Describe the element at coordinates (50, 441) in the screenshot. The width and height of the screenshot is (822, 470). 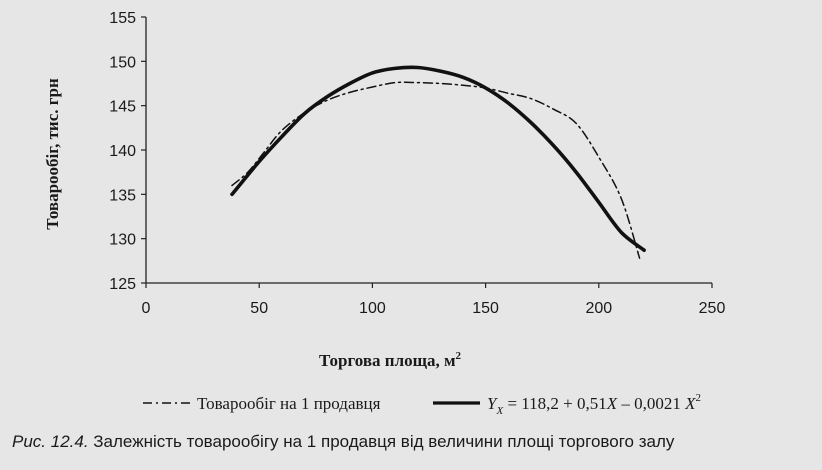
I see `caption-label: Рис. 12.4.` at that location.